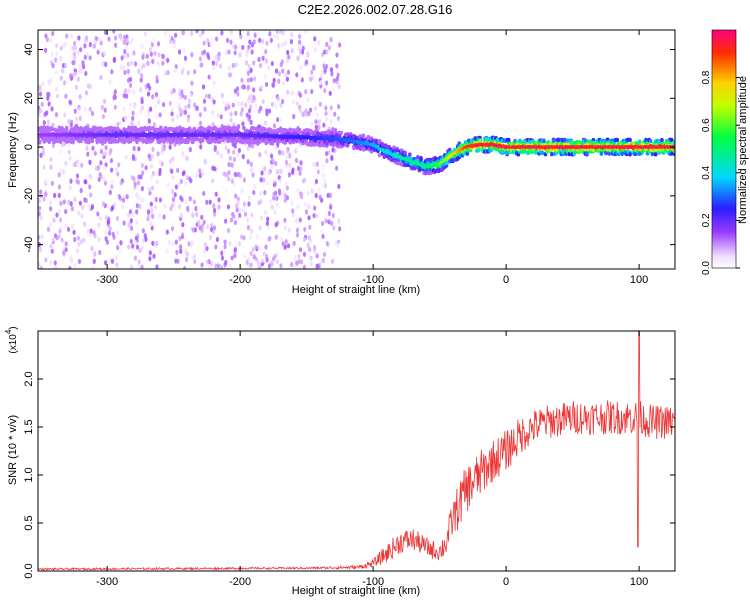 Image resolution: width=750 pixels, height=600 pixels. What do you see at coordinates (29, 147) in the screenshot?
I see `heatmap-y-tick-label: 0` at bounding box center [29, 147].